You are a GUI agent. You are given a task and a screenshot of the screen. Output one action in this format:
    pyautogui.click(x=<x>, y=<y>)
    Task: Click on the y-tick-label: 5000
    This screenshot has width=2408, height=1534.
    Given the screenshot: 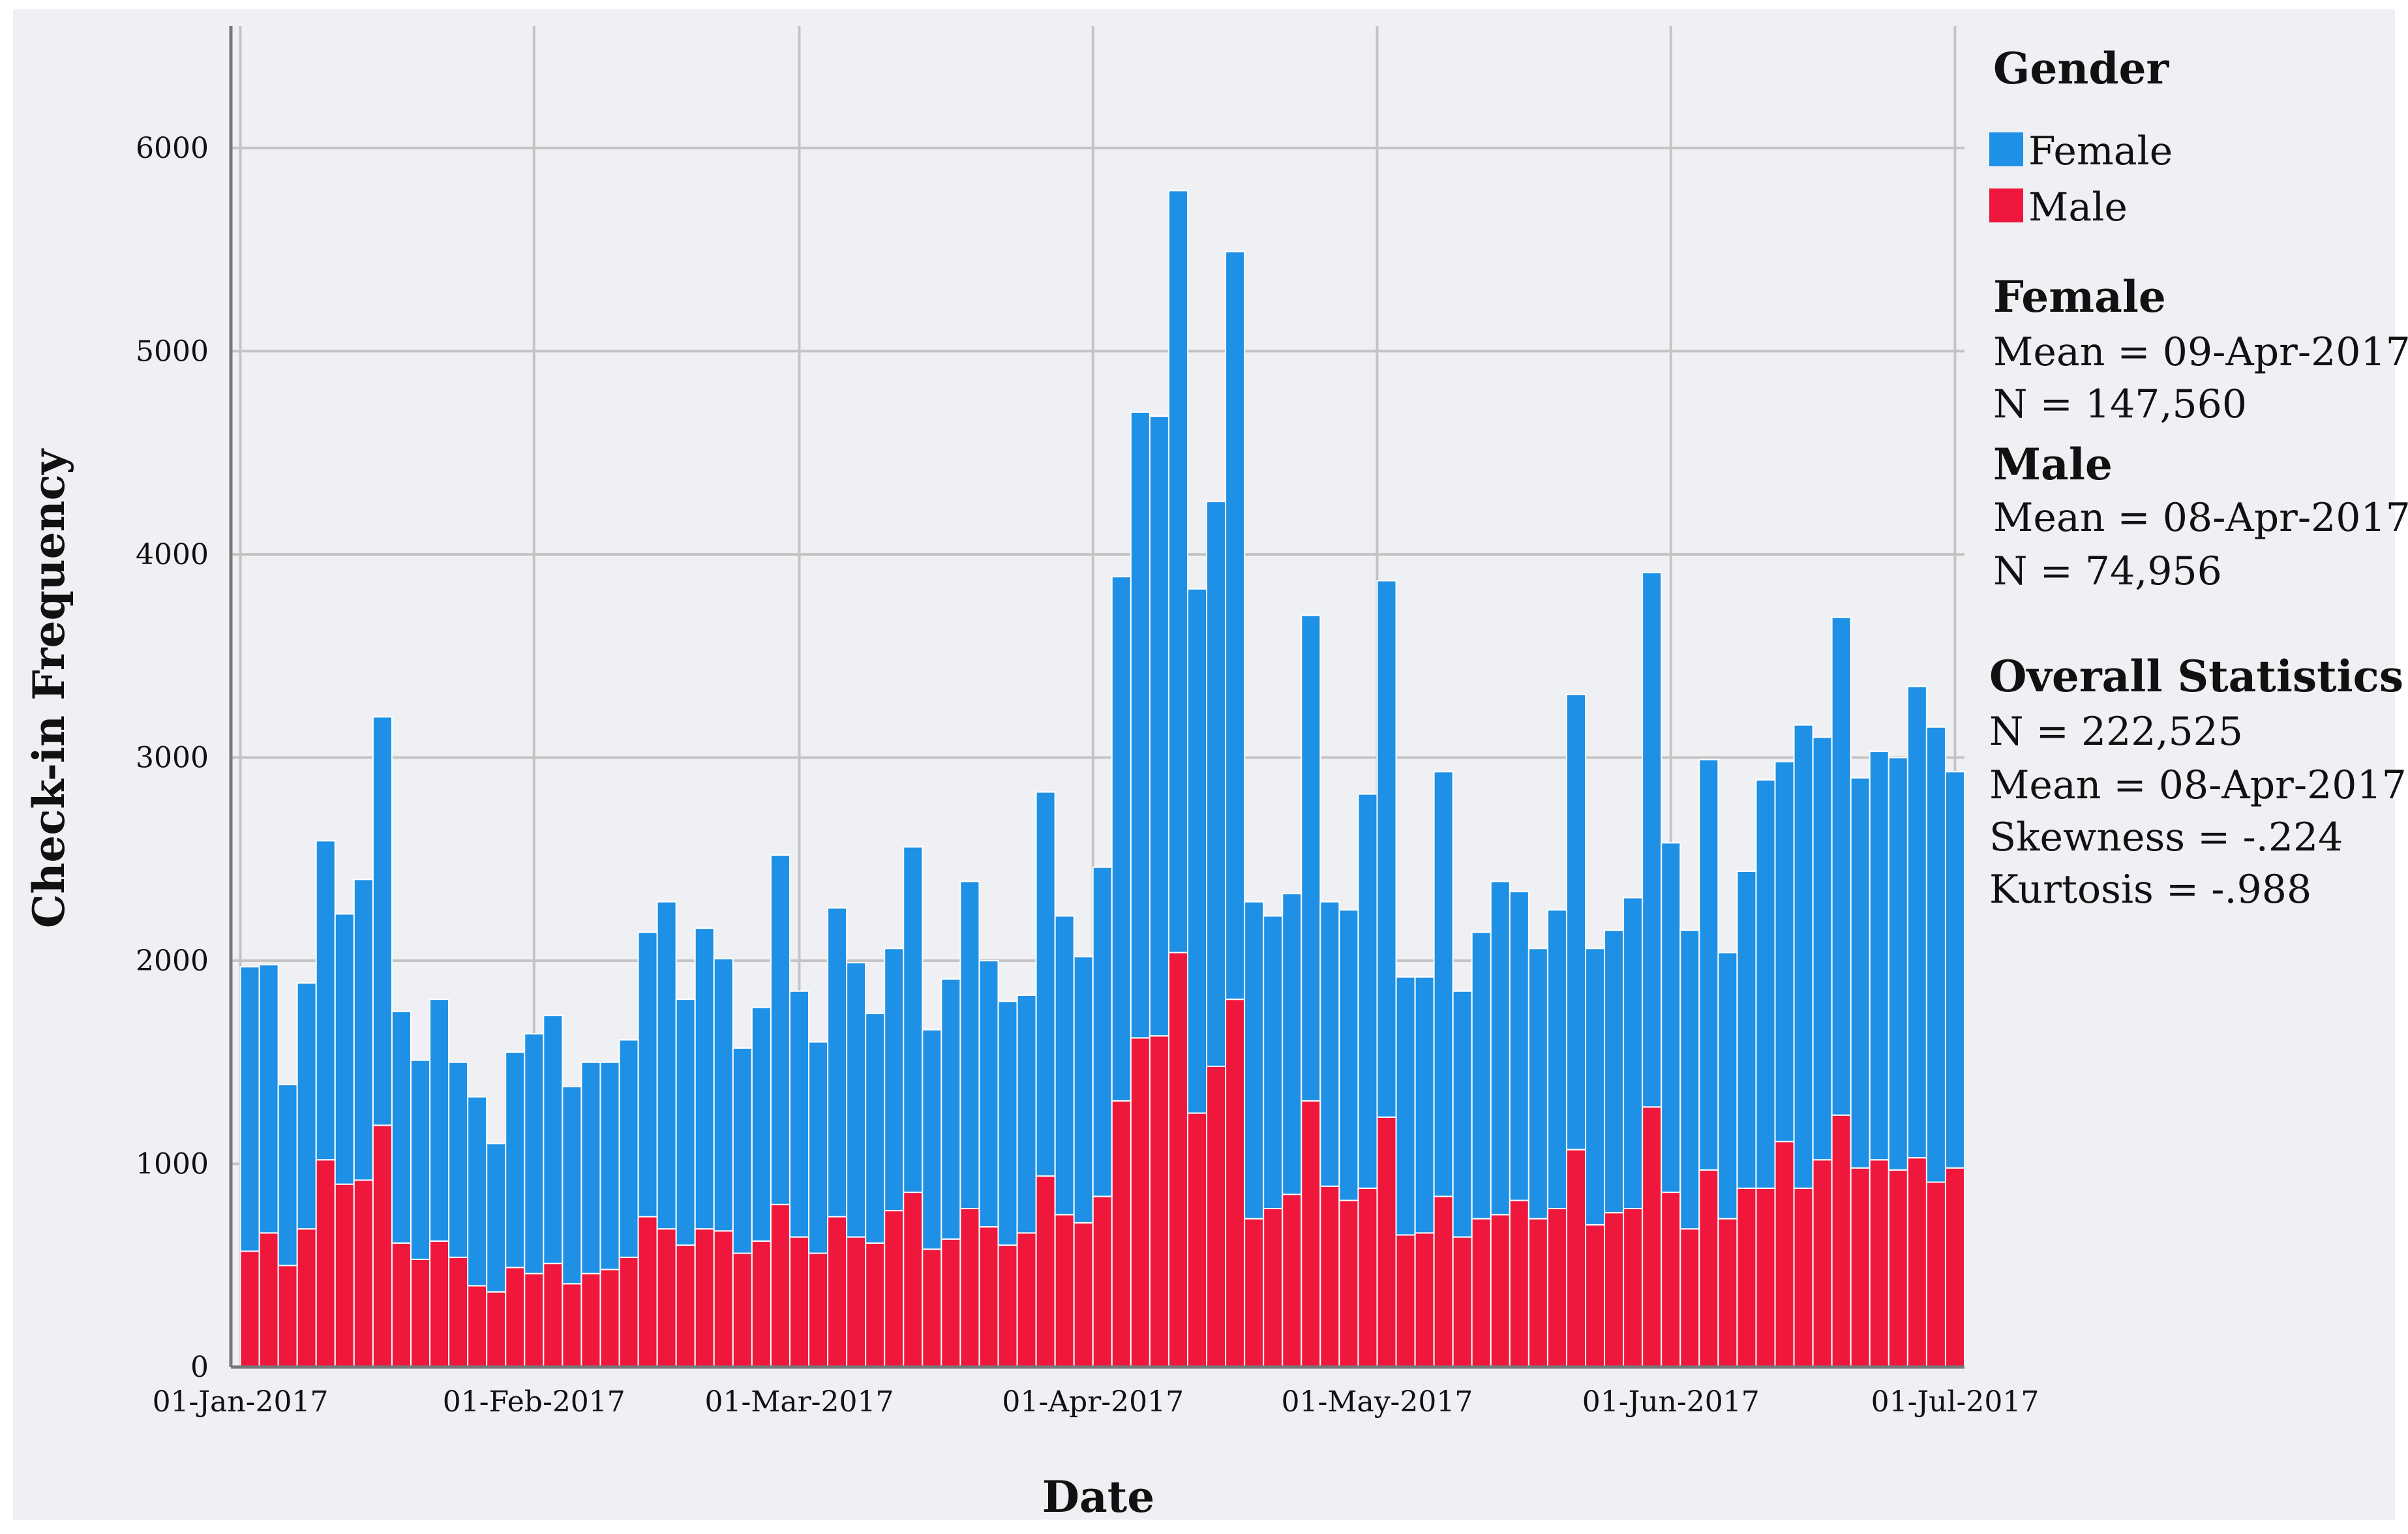 What is the action you would take?
    pyautogui.click(x=173, y=352)
    